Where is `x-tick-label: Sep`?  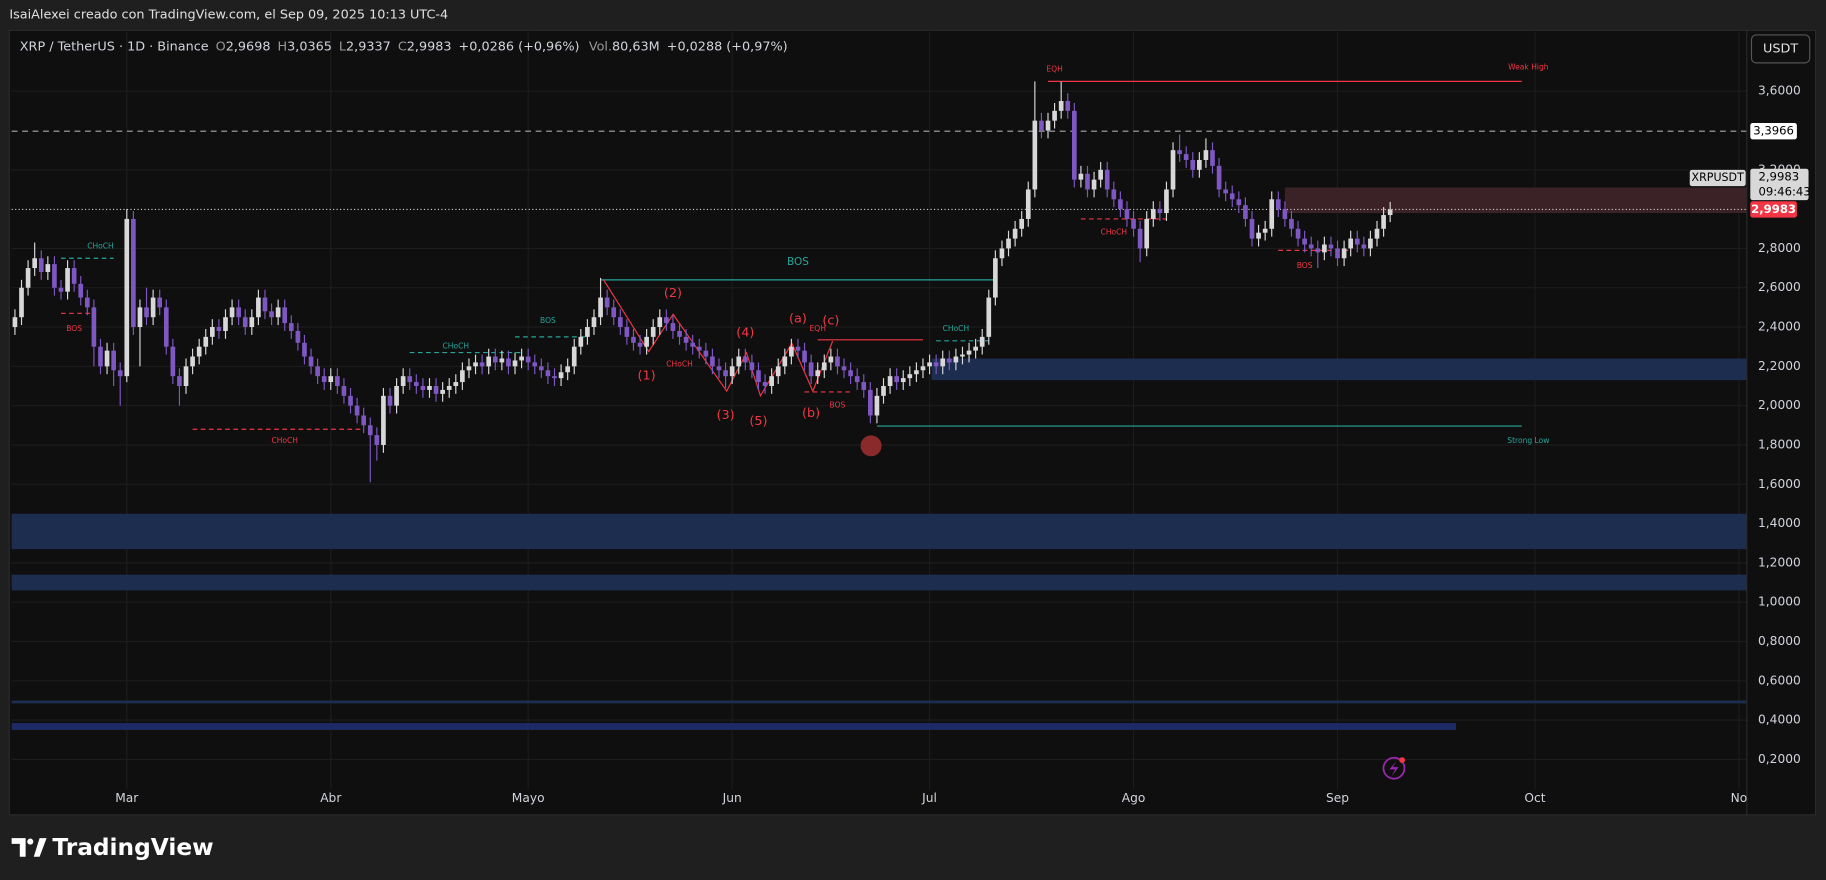
x-tick-label: Sep is located at coordinates (1337, 798).